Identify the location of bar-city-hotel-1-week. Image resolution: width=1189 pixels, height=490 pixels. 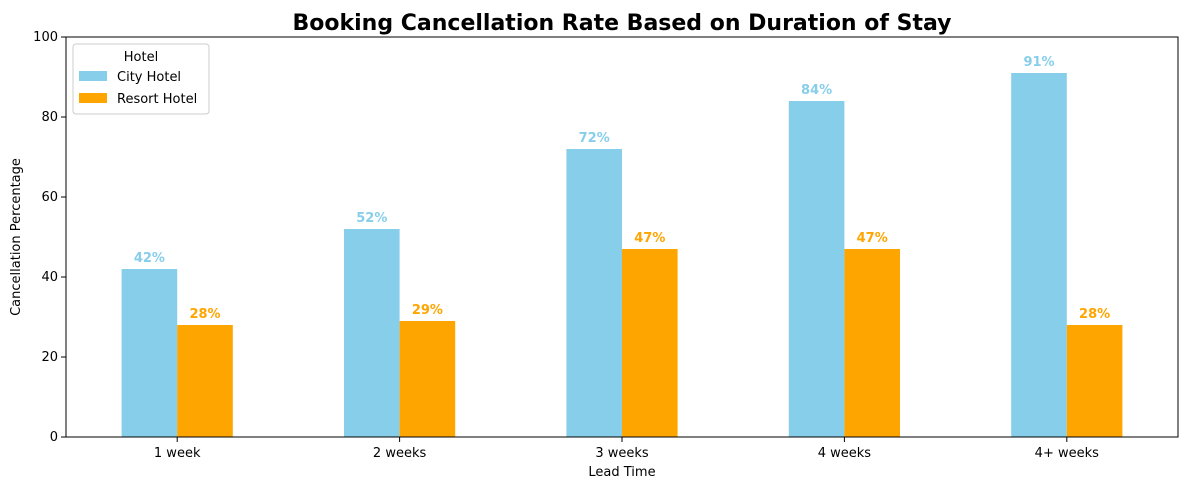
(149, 353).